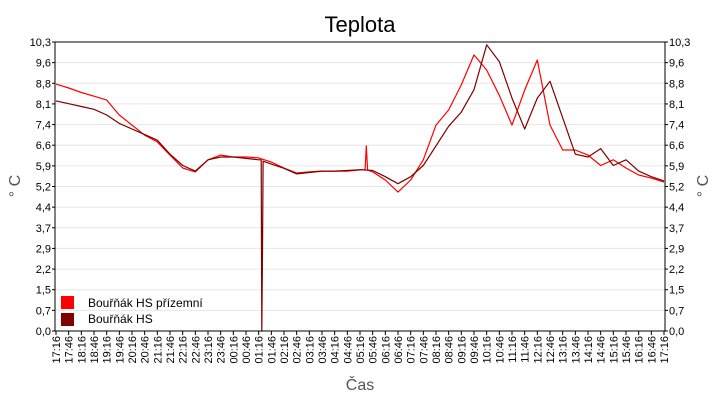 This screenshot has width=720, height=400. I want to click on x-tick-label: 21:16, so click(158, 350).